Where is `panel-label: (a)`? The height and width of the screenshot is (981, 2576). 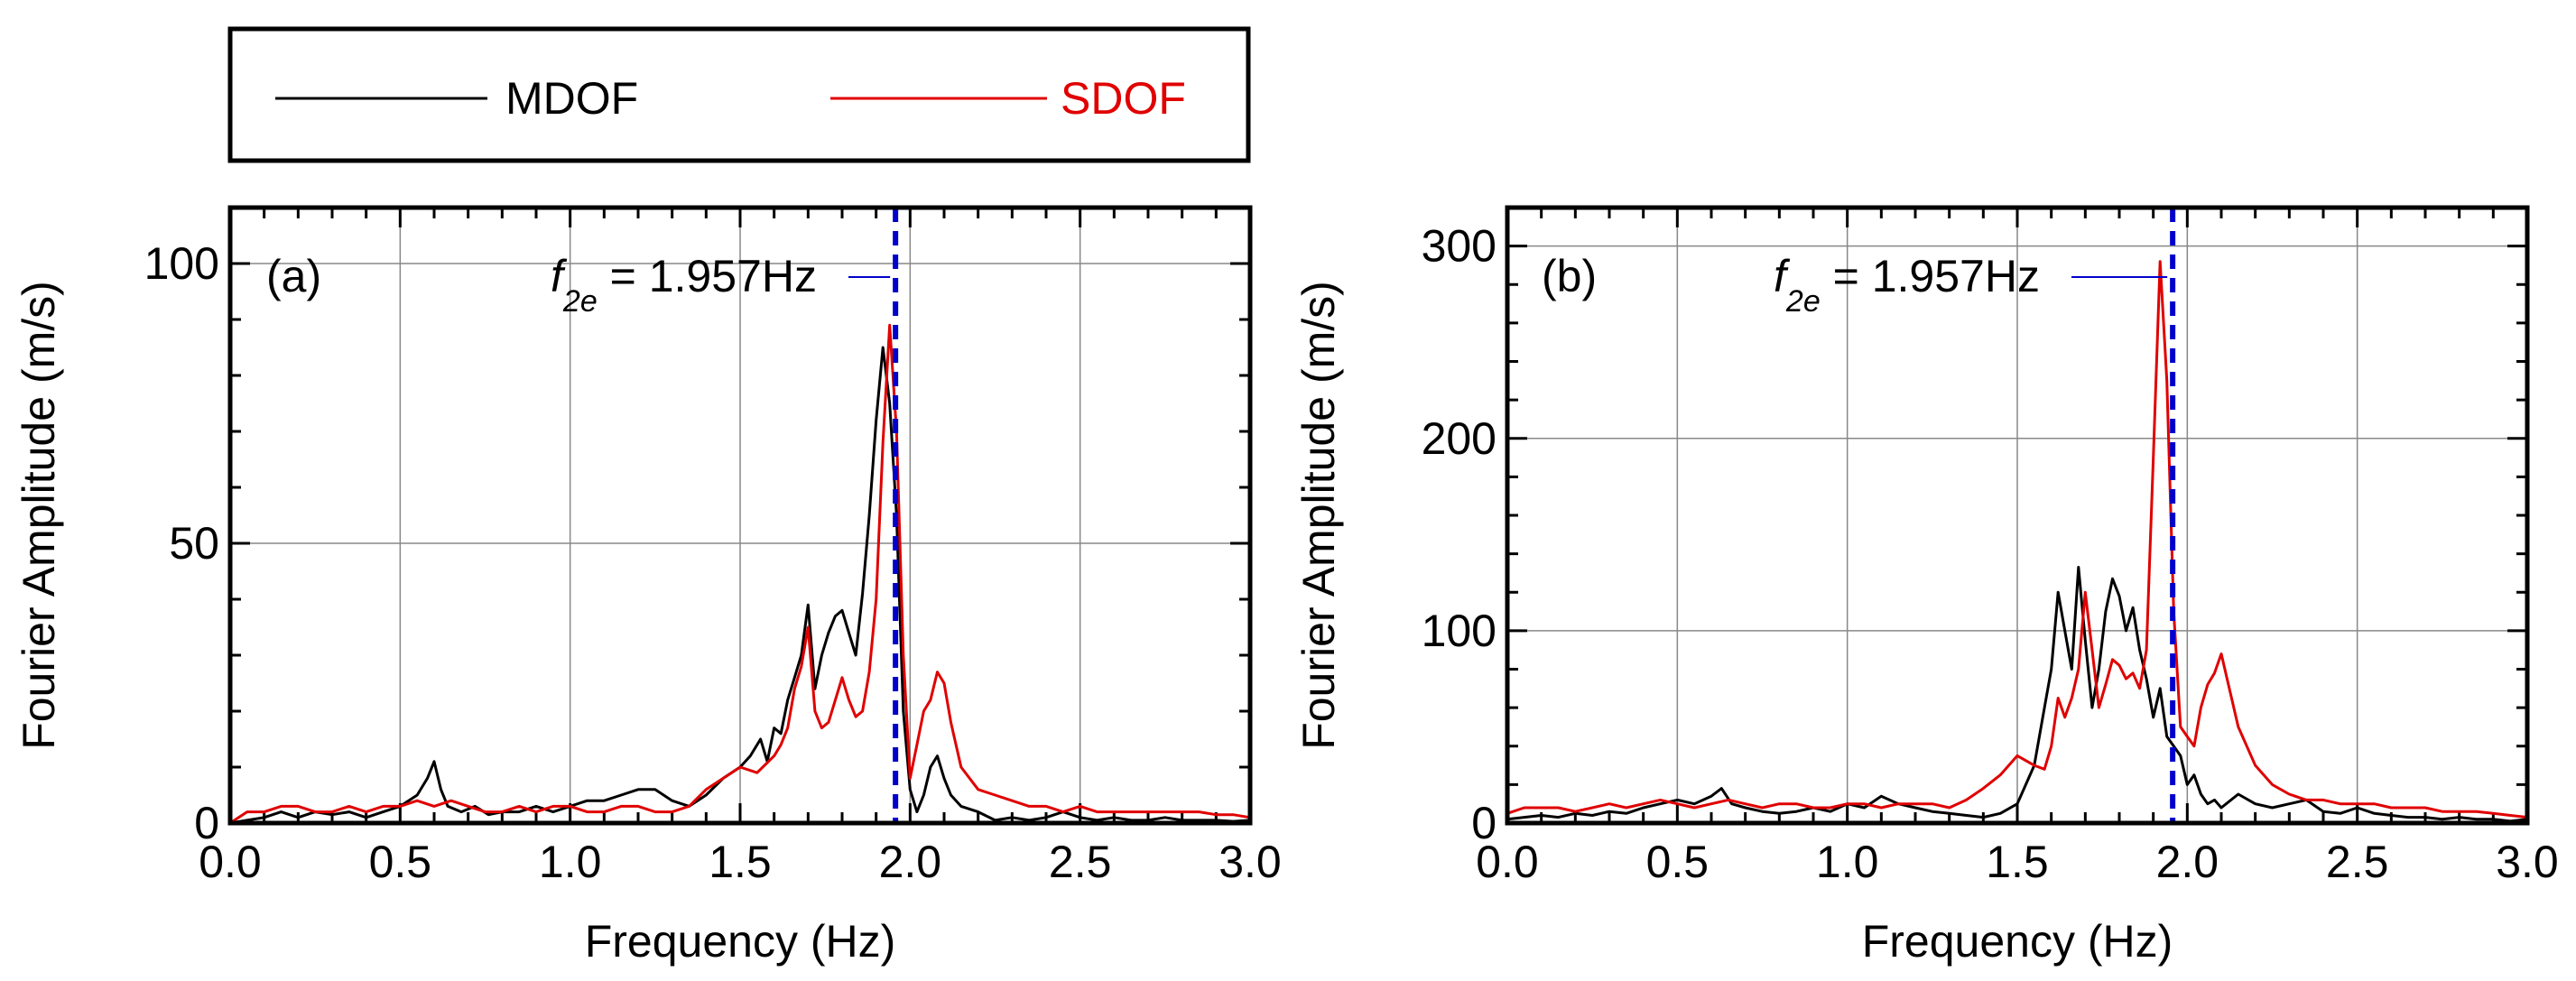
panel-label: (a) is located at coordinates (293, 276).